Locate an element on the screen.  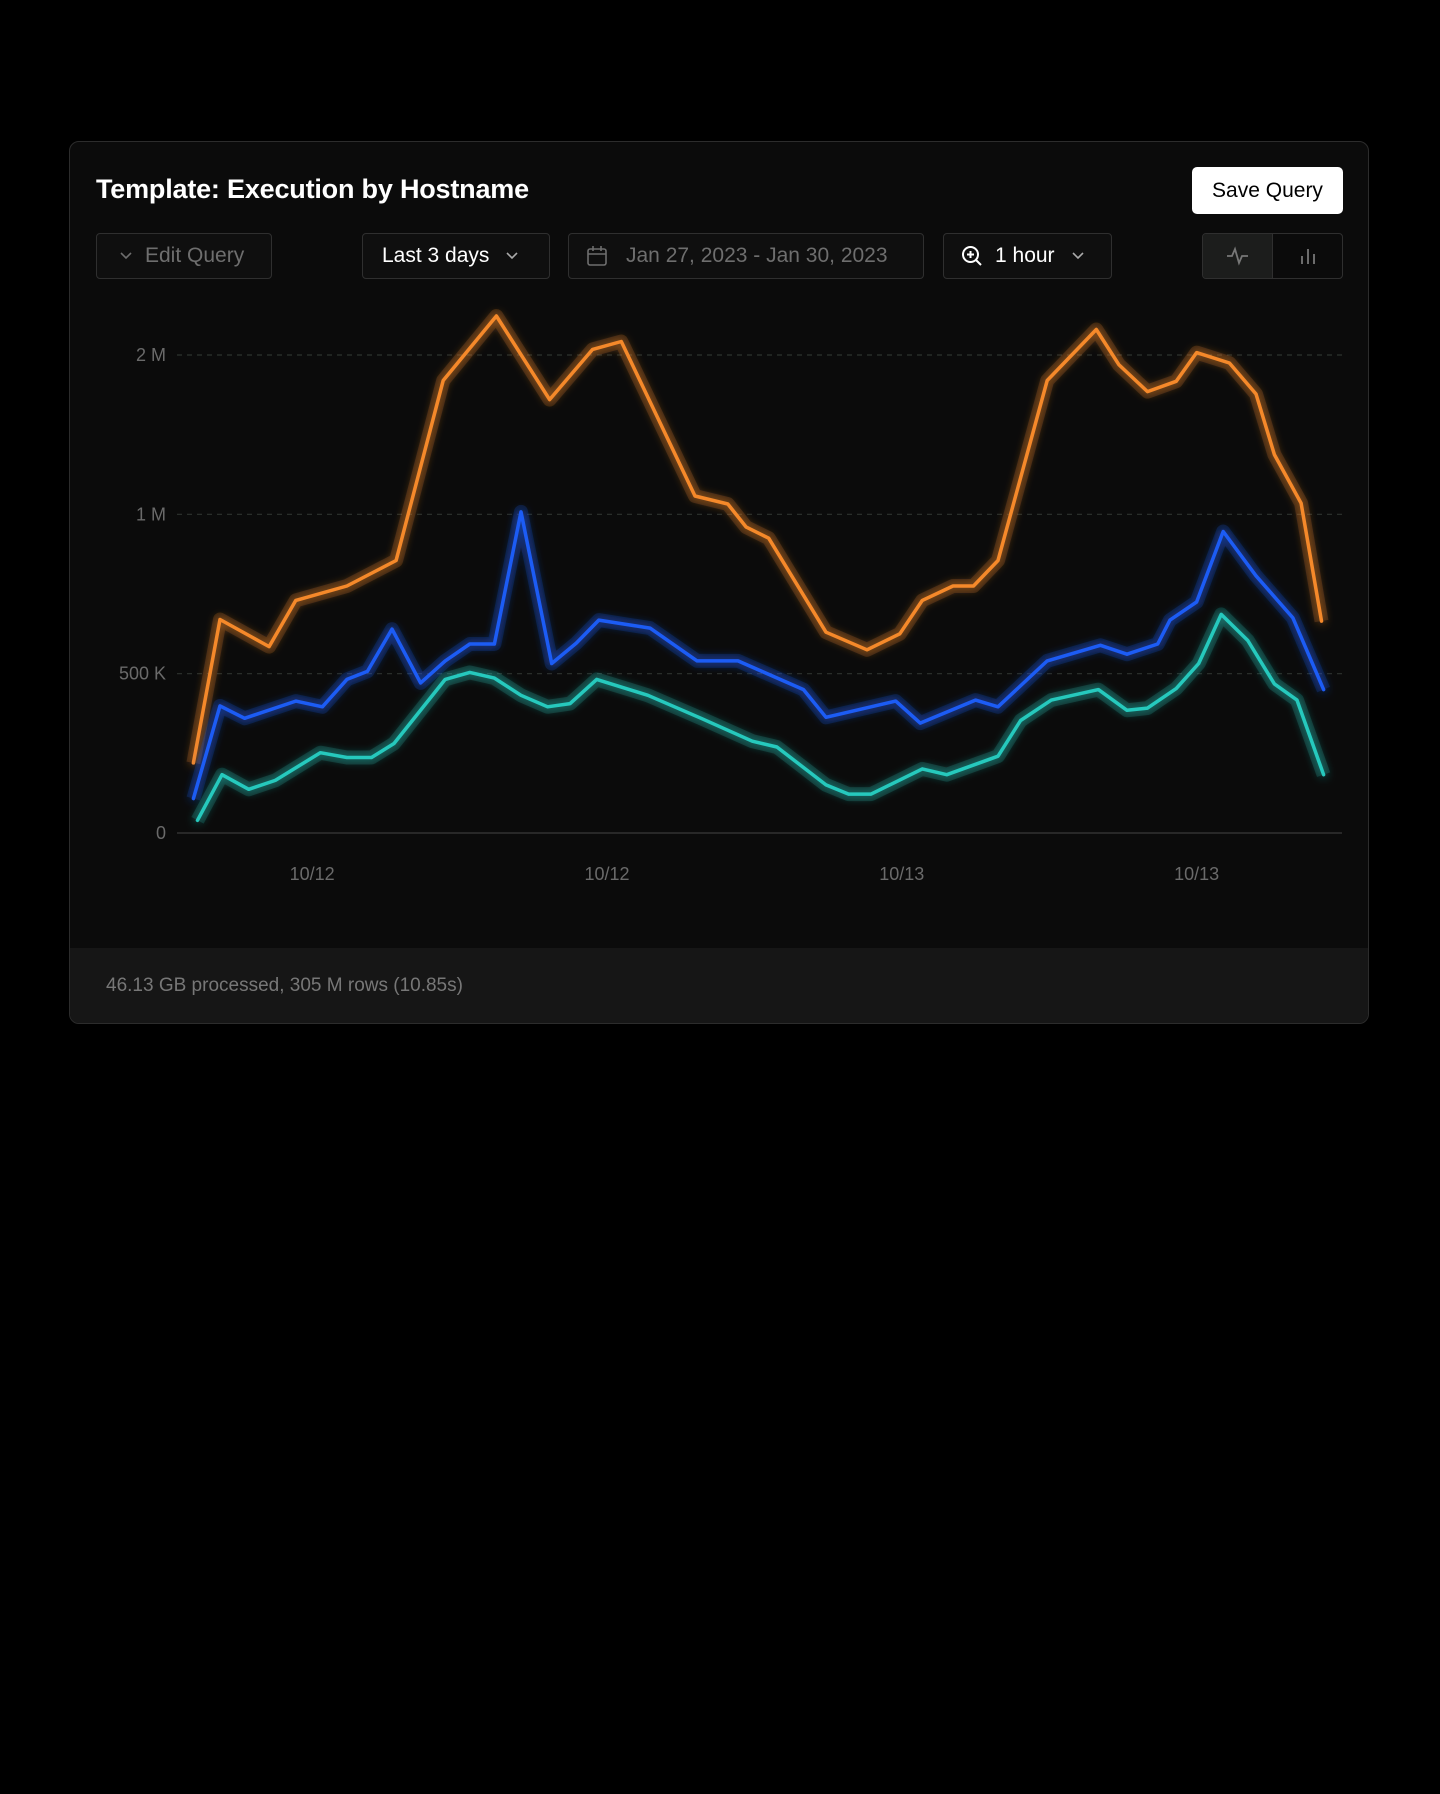
chart-type-toggle is located at coordinates (1272, 256).